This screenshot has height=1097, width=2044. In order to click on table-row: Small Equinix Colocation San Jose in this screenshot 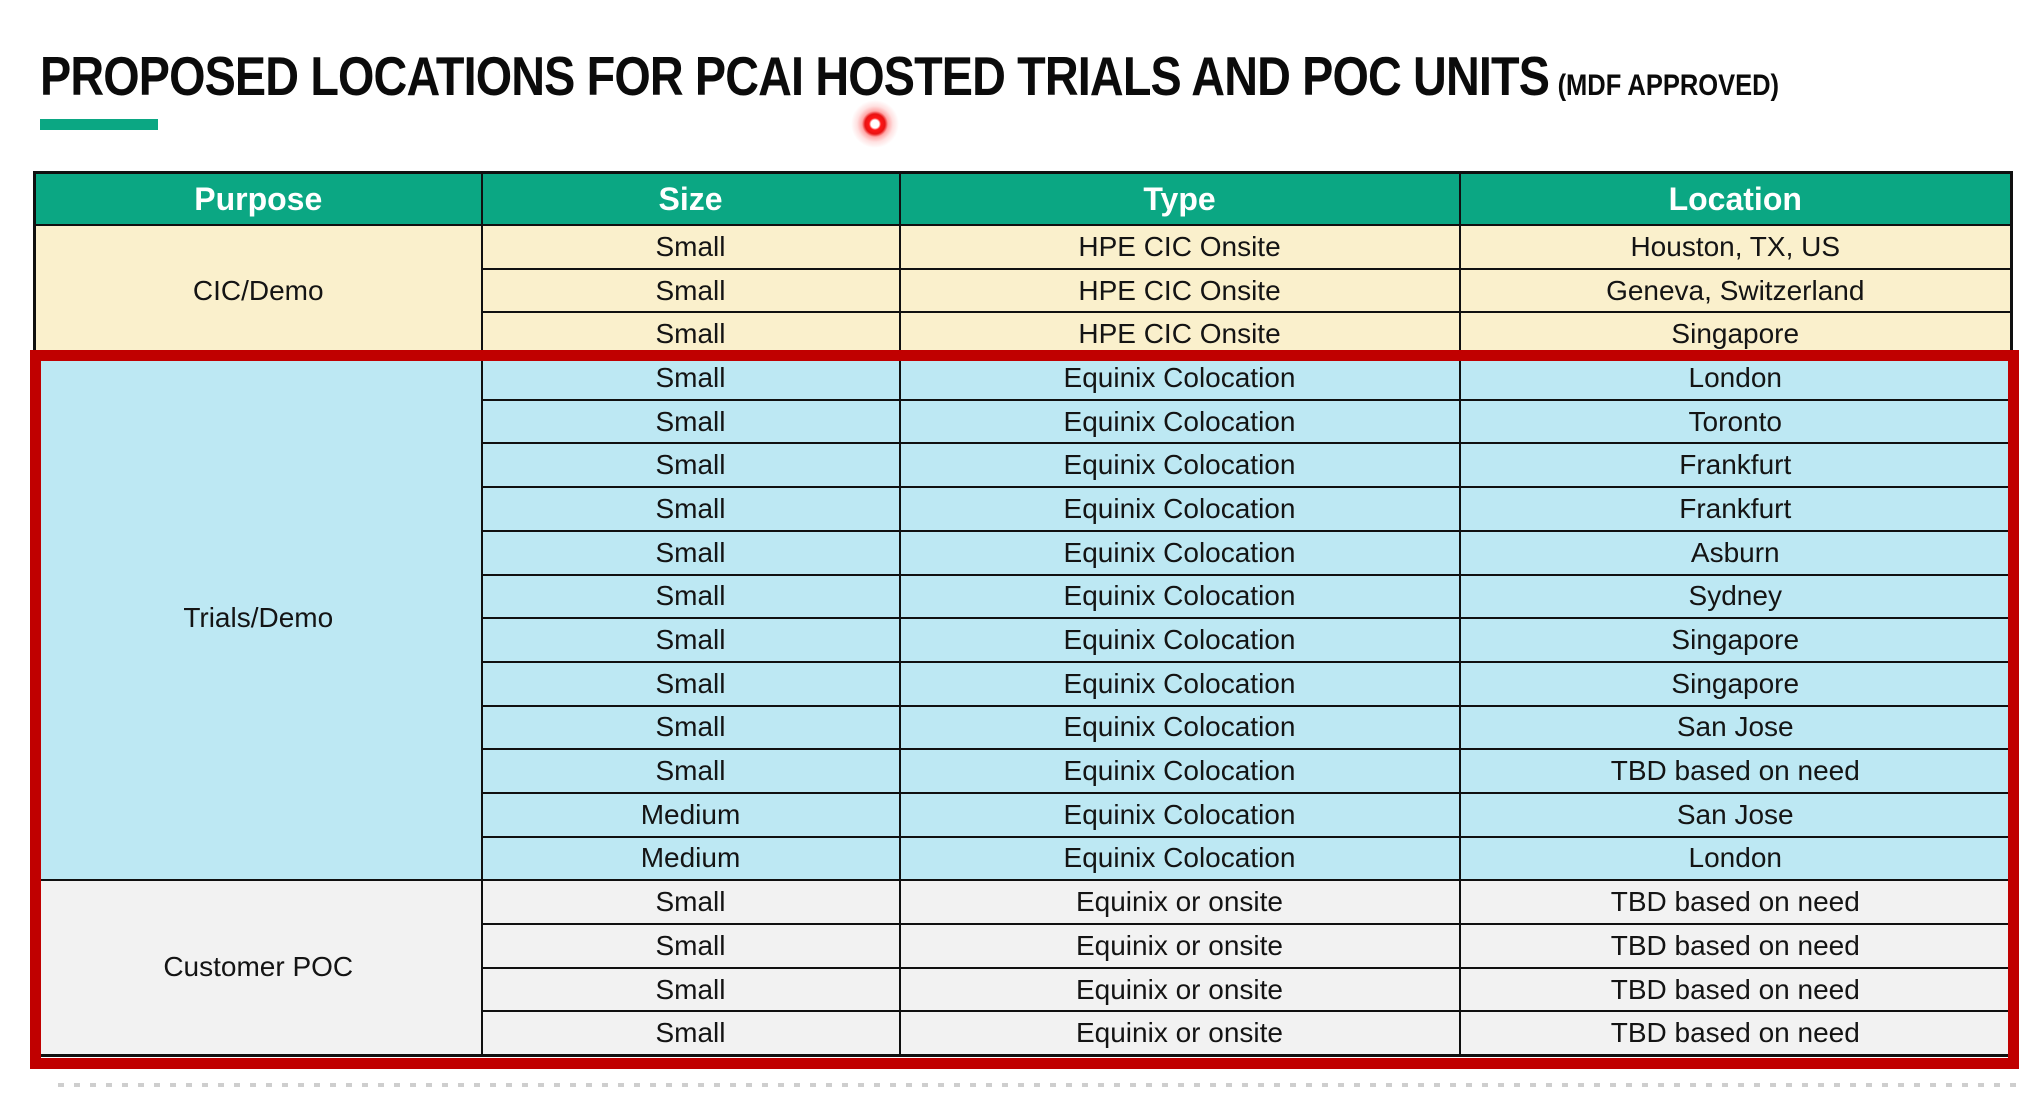, I will do `click(1024, 727)`.